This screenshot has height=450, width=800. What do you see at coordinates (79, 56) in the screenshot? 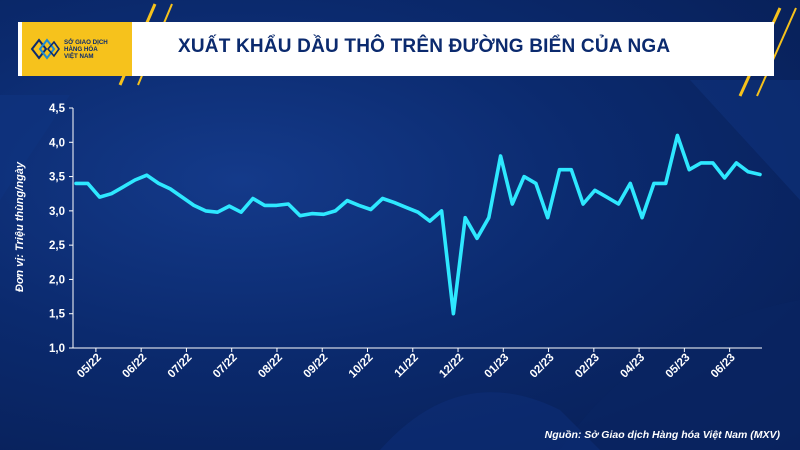
I see `logo-line-3: VIỆT NAM` at bounding box center [79, 56].